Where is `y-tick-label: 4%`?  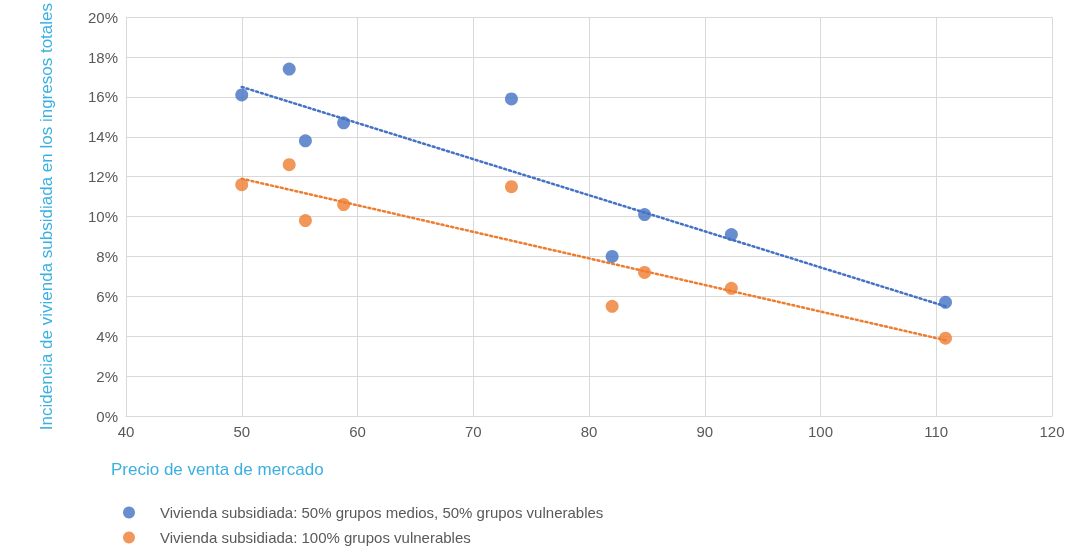 y-tick-label: 4% is located at coordinates (107, 336).